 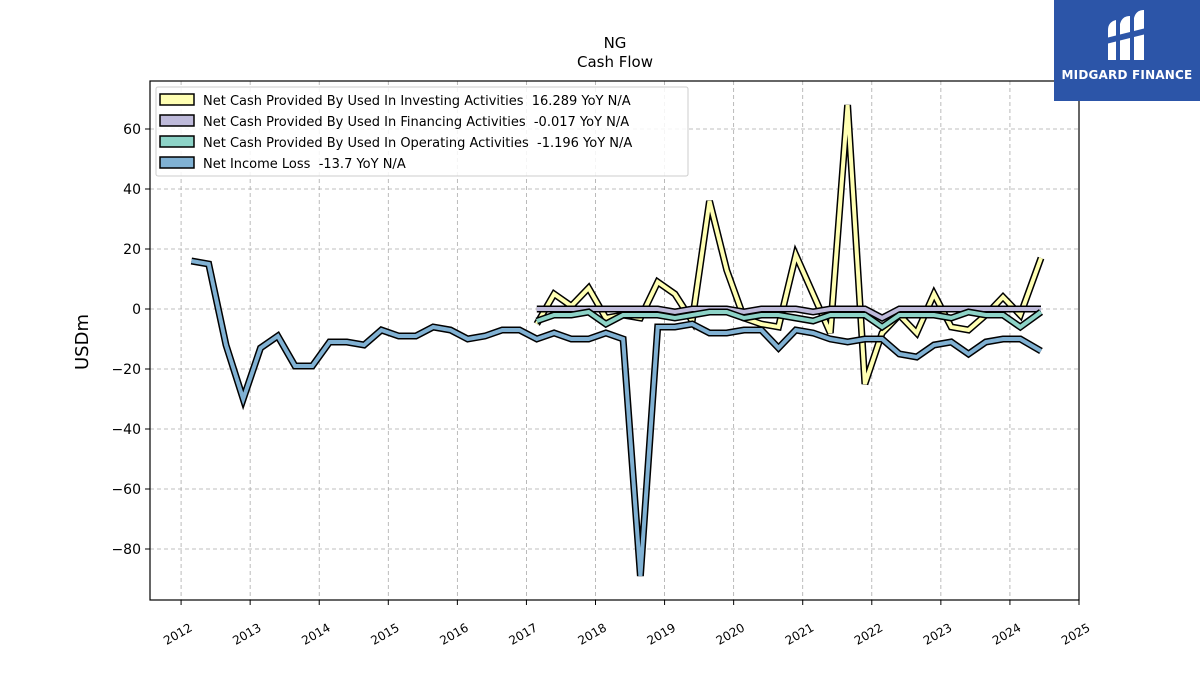 I want to click on legend-label-net-income: Net Income Loss -13.7 YoY N/A, so click(x=304, y=164).